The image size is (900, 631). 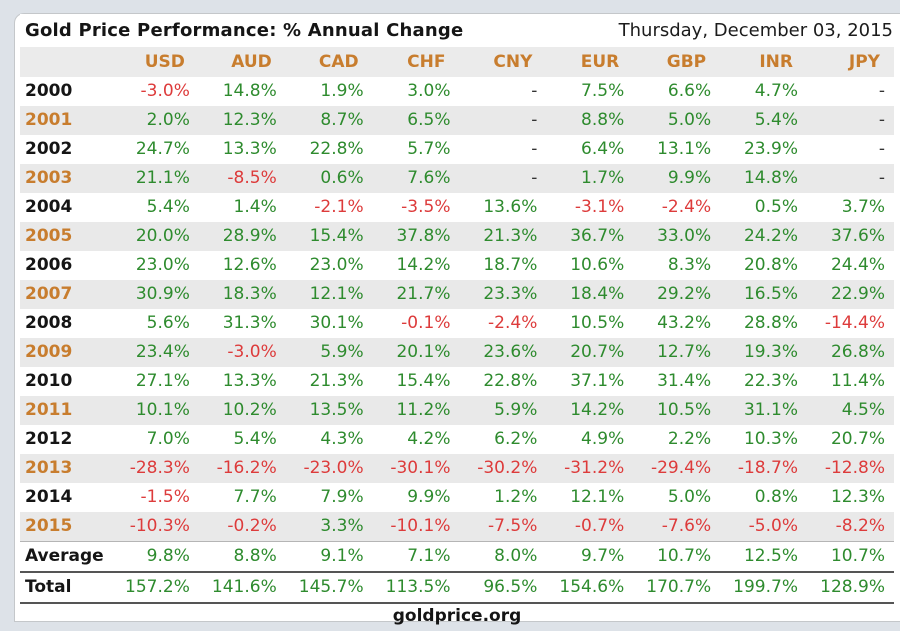 I want to click on value-cell: -28.3%, so click(x=159, y=468).